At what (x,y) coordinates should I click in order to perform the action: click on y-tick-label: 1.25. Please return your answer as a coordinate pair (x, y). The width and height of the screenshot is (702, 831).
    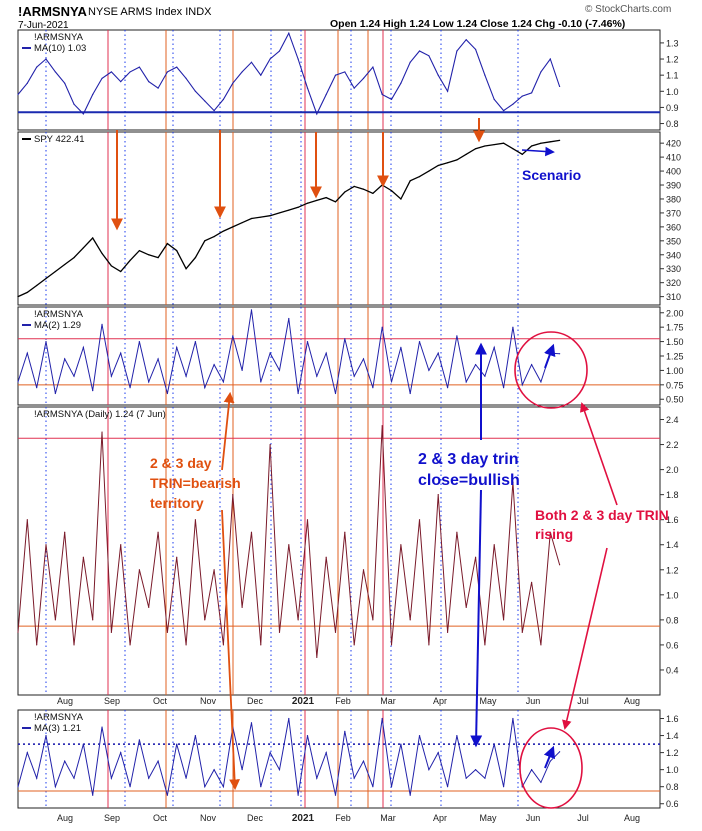
    Looking at the image, I should click on (675, 357).